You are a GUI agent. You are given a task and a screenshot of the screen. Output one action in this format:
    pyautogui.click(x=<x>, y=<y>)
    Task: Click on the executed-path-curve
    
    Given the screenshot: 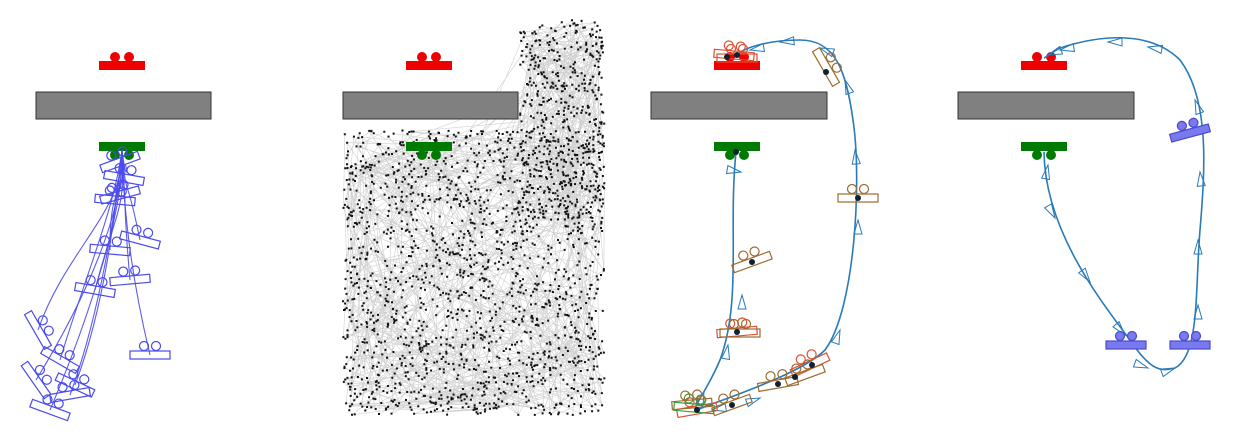 What is the action you would take?
    pyautogui.click(x=1124, y=204)
    